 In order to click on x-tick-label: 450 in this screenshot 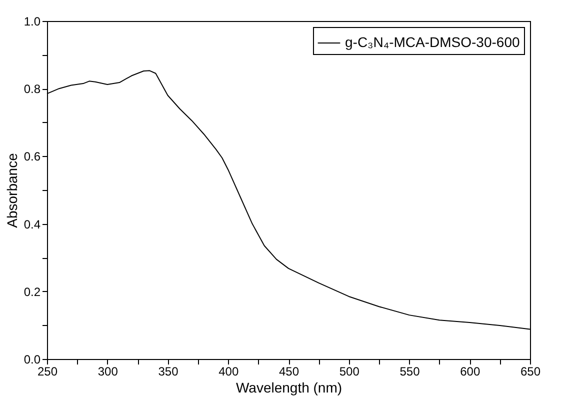, I will do `click(289, 371)`.